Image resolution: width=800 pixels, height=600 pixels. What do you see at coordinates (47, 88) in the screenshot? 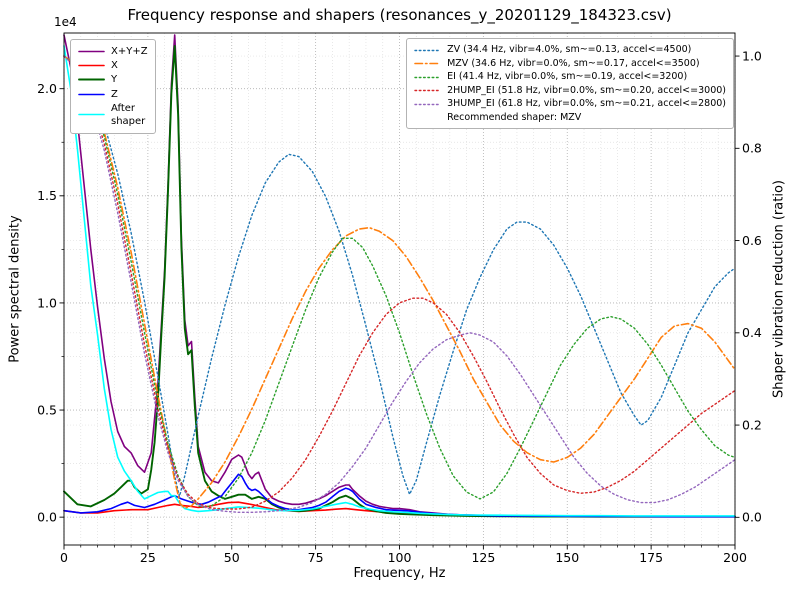
I see `y-left-tick-label: 2.0` at bounding box center [47, 88].